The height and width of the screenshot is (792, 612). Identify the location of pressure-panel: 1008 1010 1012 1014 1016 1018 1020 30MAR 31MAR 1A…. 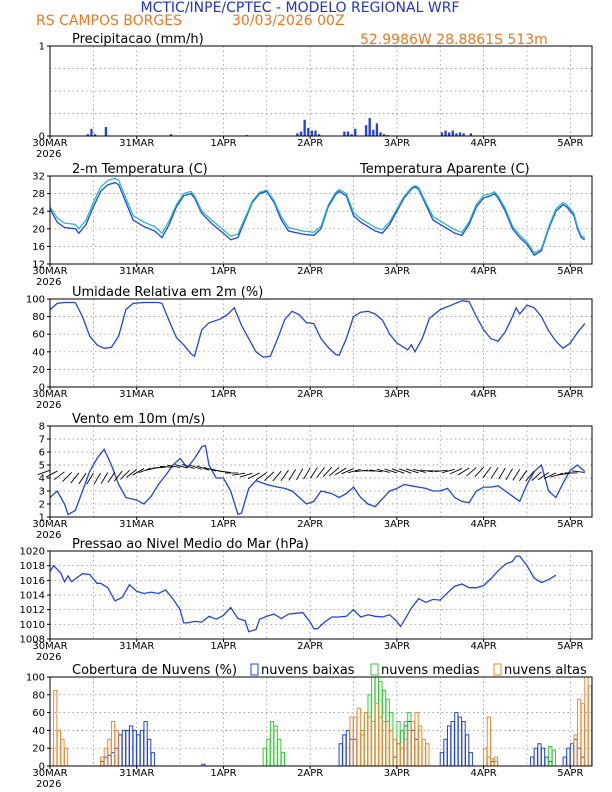
(306, 600).